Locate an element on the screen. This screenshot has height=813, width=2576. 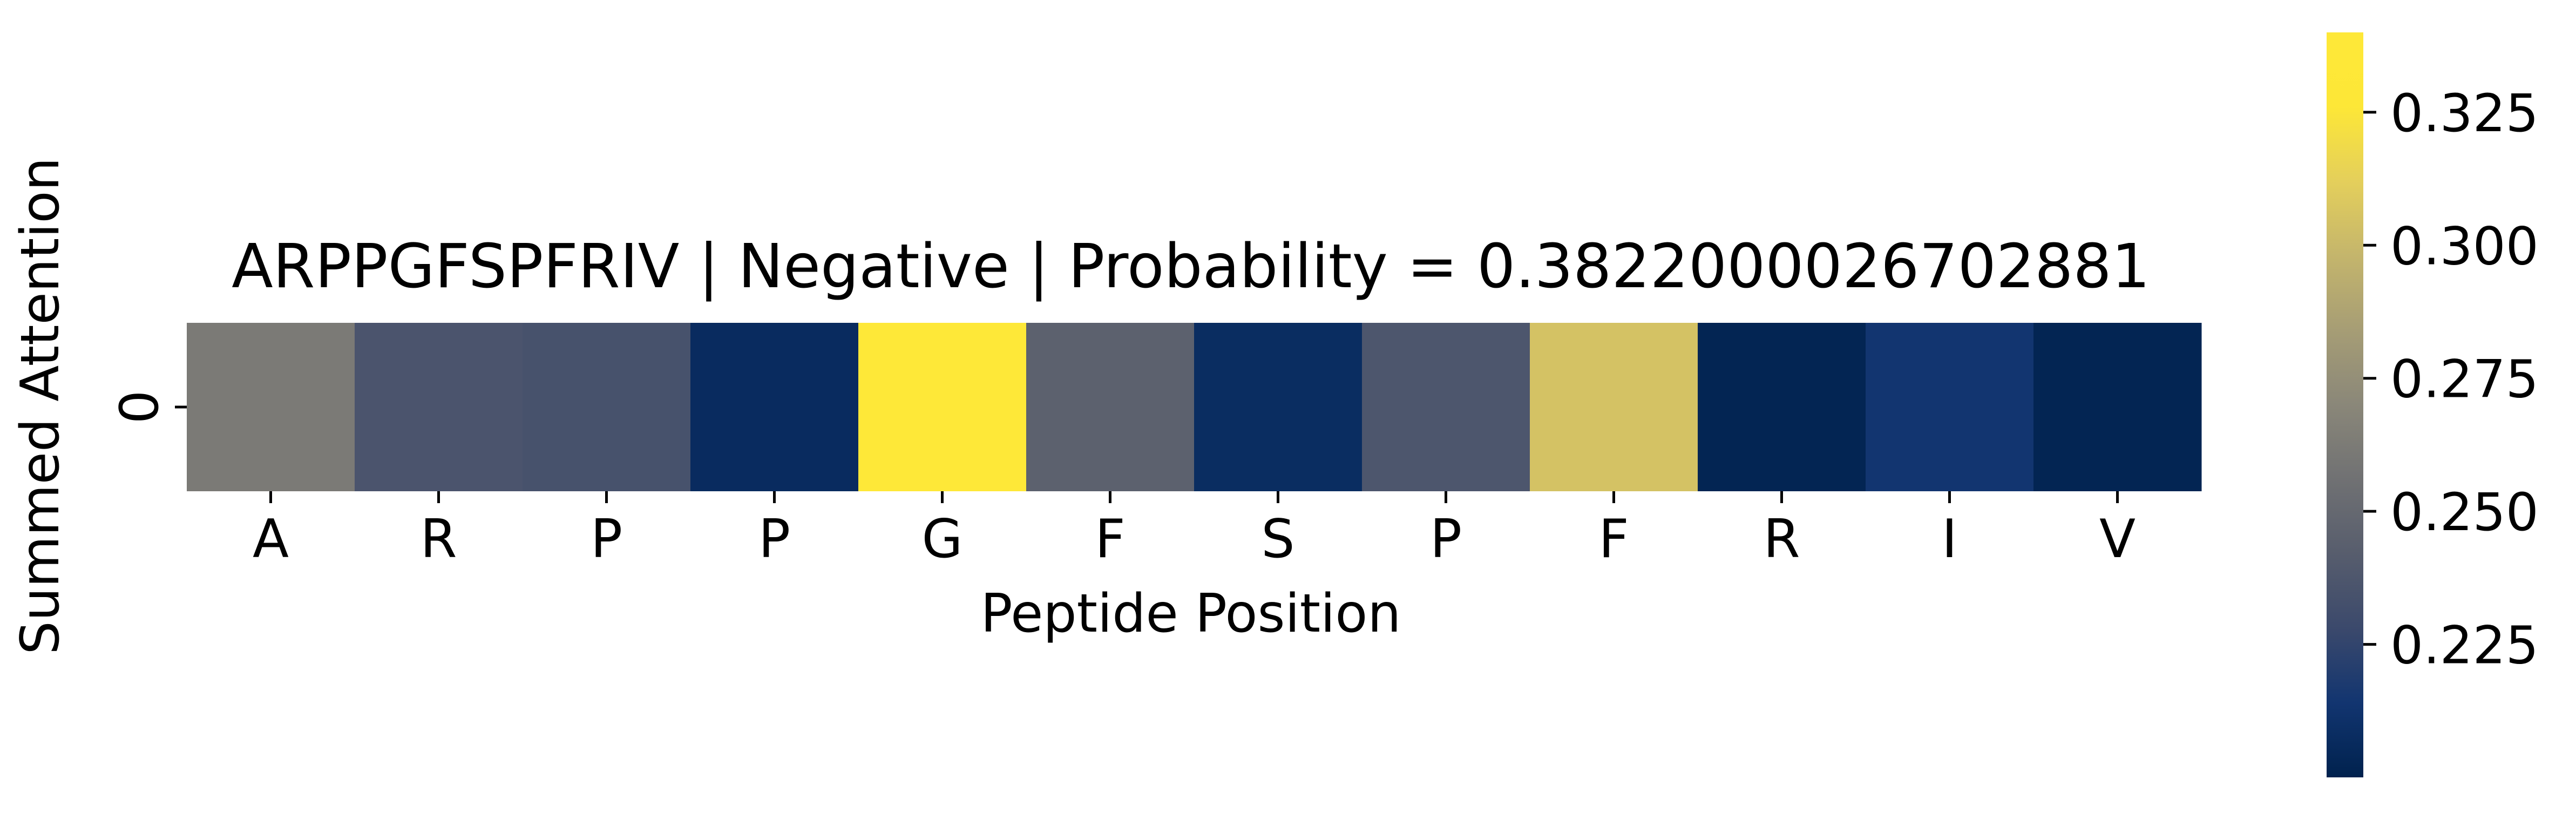
colorbar-tick-label: 0.300 is located at coordinates (2464, 246).